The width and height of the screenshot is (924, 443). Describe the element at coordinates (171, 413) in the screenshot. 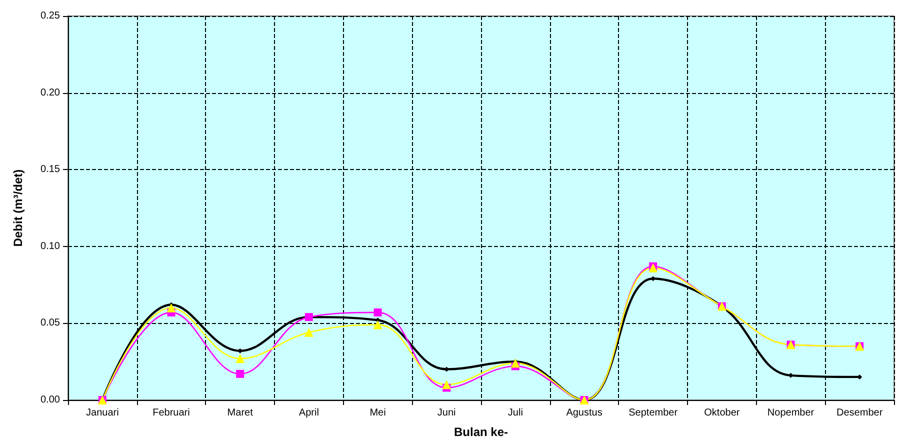

I see `x-tick-label: Februari` at that location.